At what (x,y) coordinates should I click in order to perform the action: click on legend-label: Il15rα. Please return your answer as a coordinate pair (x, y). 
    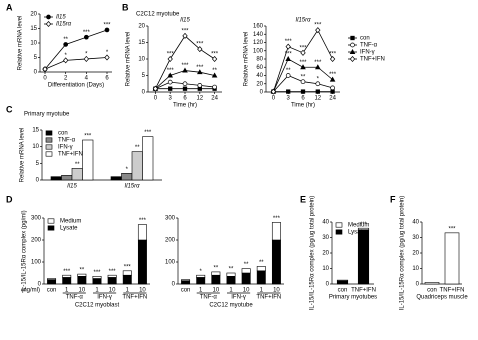
    Looking at the image, I should click on (64, 25).